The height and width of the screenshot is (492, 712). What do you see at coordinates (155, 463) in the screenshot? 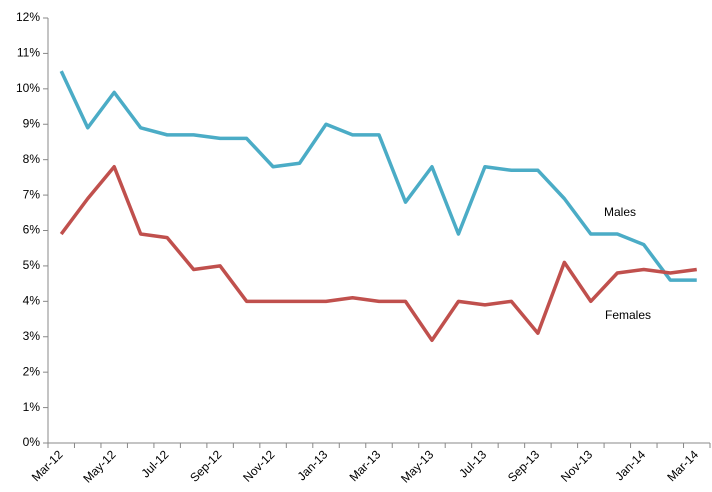
I see `x-tick-label: Jul-12` at bounding box center [155, 463].